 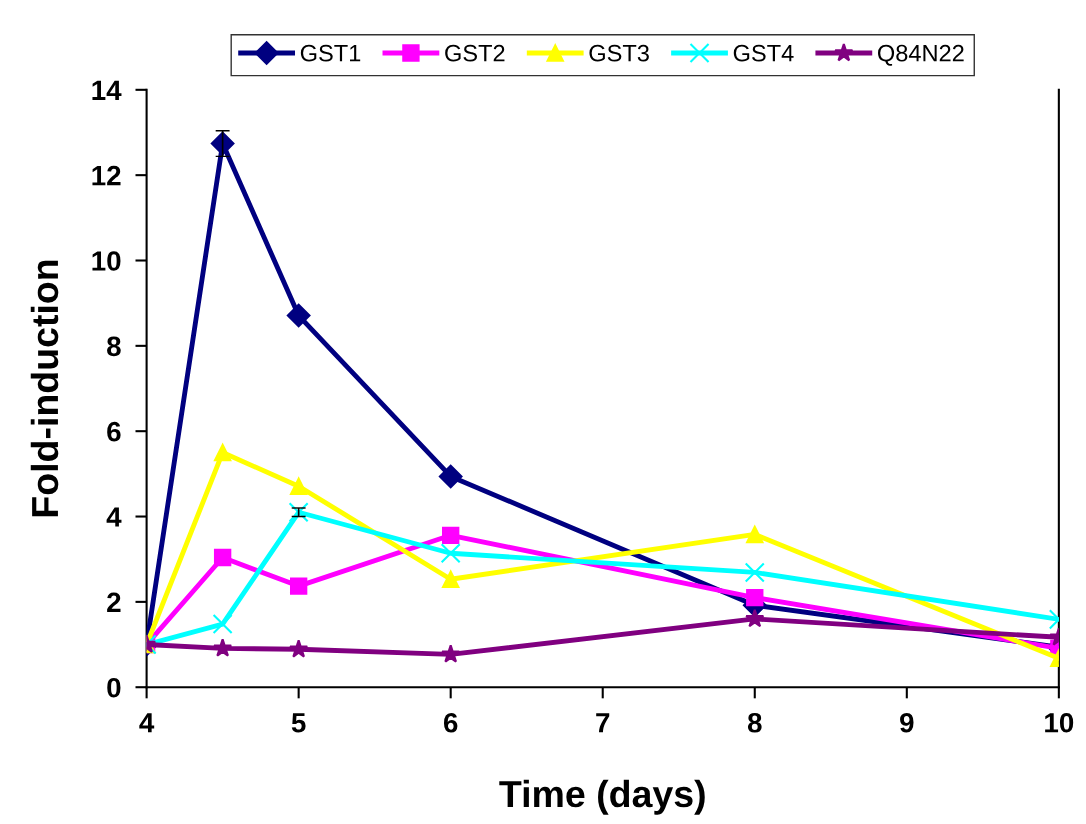 I want to click on legend-label: GST3, so click(x=619, y=53).